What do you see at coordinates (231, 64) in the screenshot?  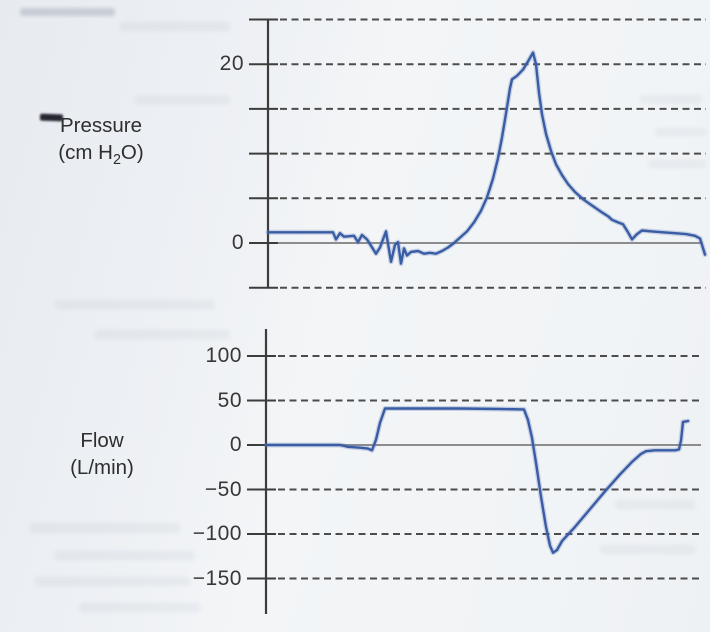 I see `pressure-ytick-label: 20` at bounding box center [231, 64].